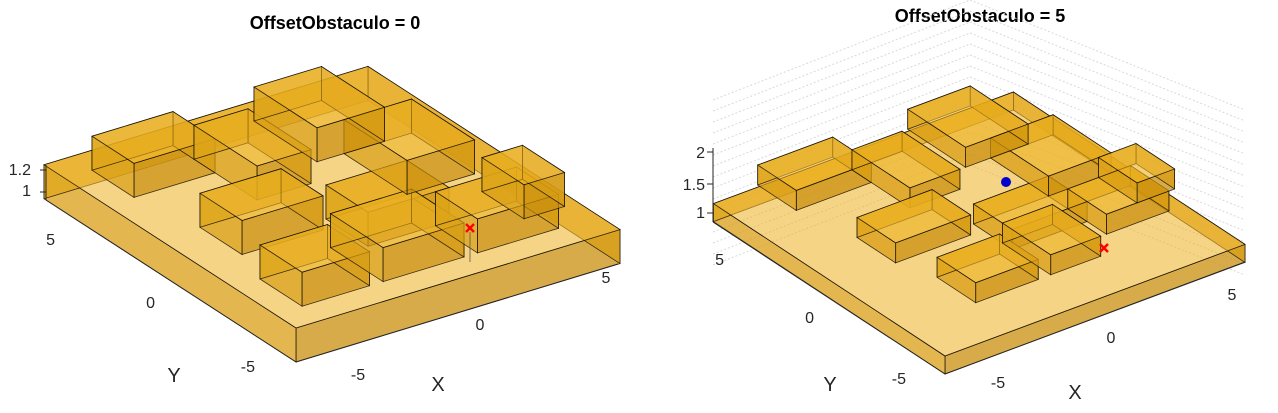 The height and width of the screenshot is (413, 1278). What do you see at coordinates (1006, 182) in the screenshot?
I see `start-marker` at bounding box center [1006, 182].